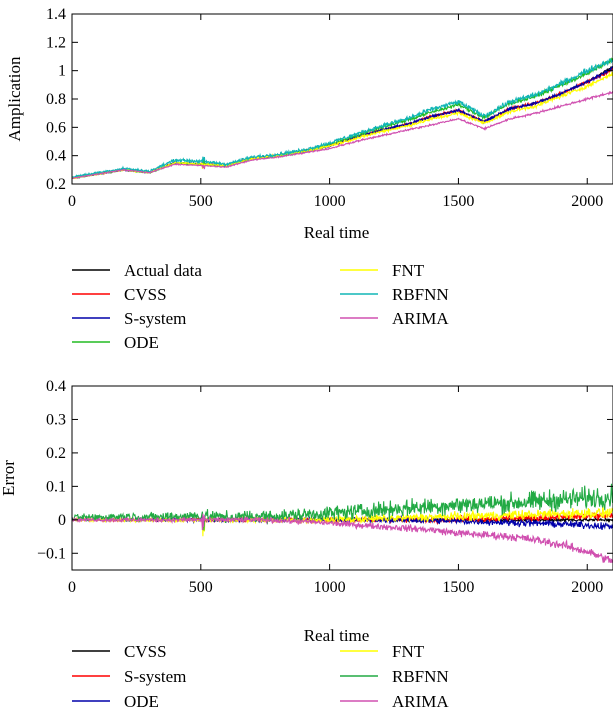  Describe the element at coordinates (62, 71) in the screenshot. I see `y-tick-label: 1` at that location.